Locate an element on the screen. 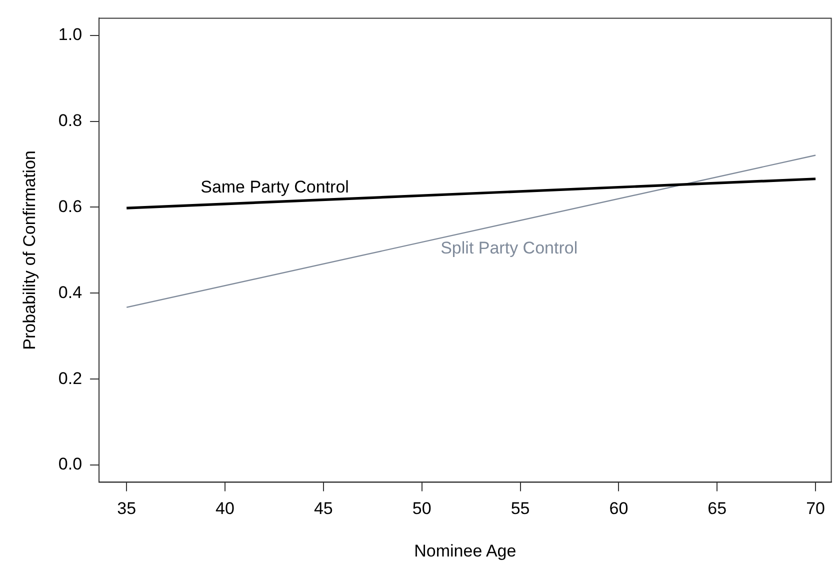 This screenshot has width=833, height=576. series-label: Same Party Control is located at coordinates (274, 187).